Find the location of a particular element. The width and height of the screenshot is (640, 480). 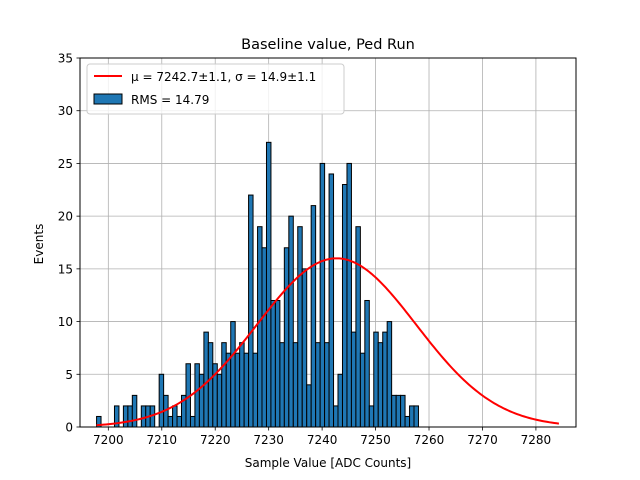

y-tick-label: 35 is located at coordinates (65, 59).